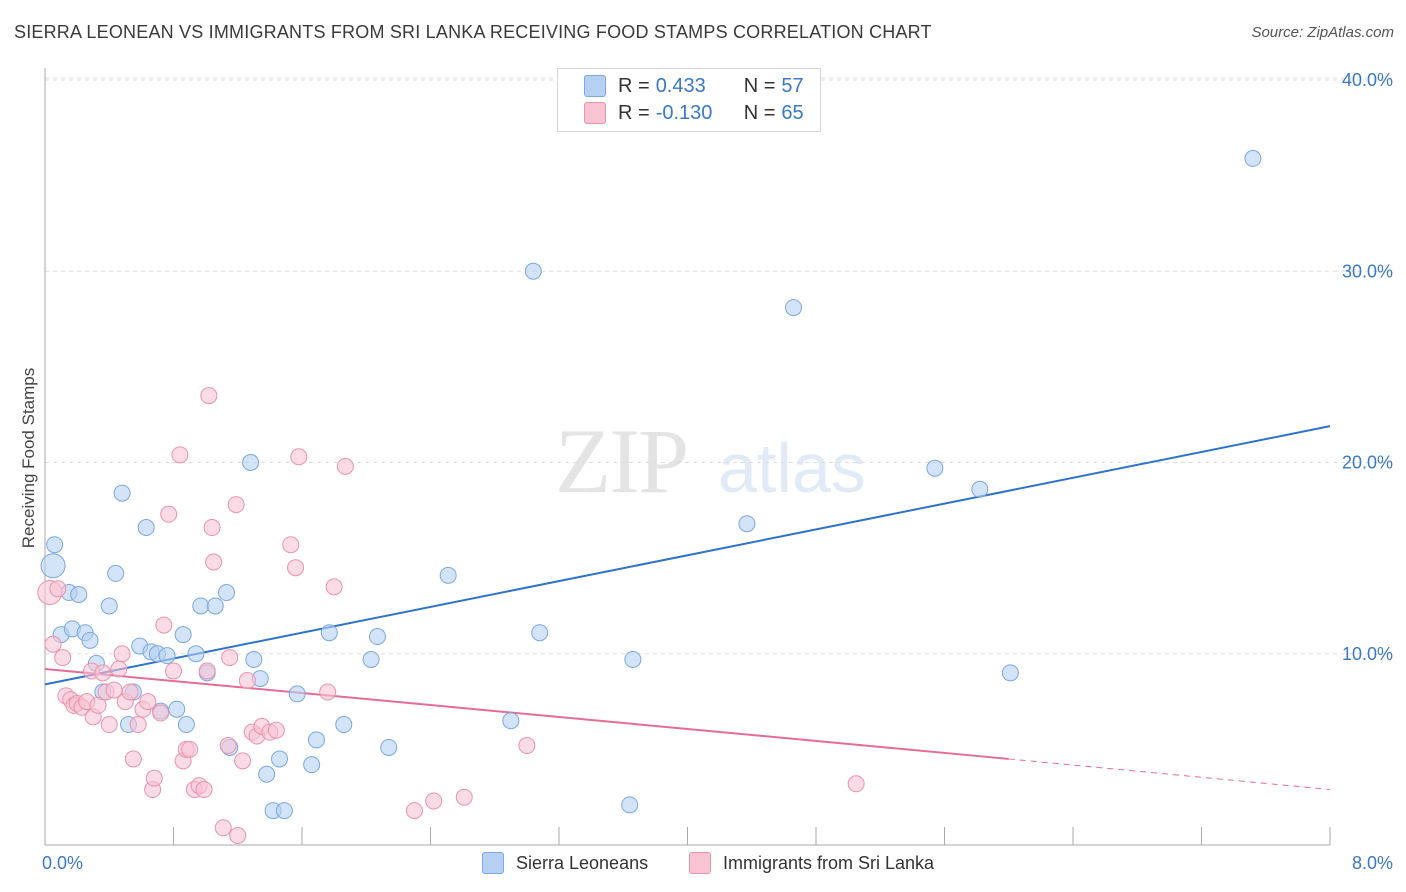 Image resolution: width=1406 pixels, height=892 pixels. I want to click on y-tick-label: 10.0%, so click(1367, 654).